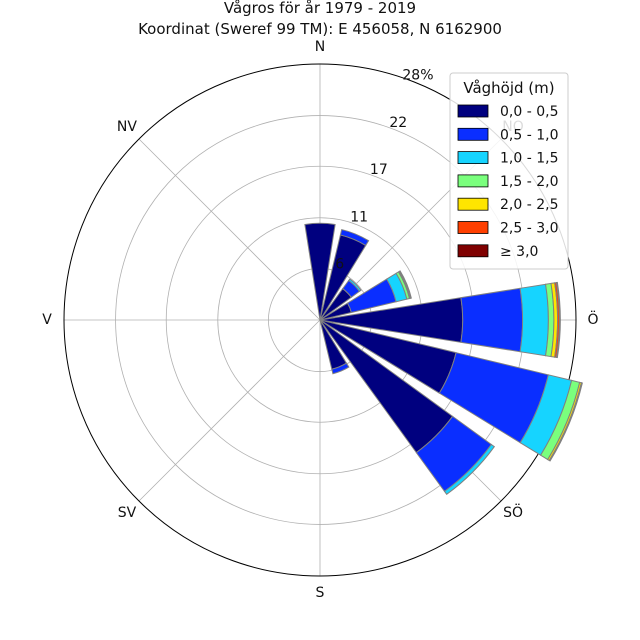 This screenshot has height=640, width=640. I want to click on legend-label-3: 1,5 - 2,0, so click(529, 182).